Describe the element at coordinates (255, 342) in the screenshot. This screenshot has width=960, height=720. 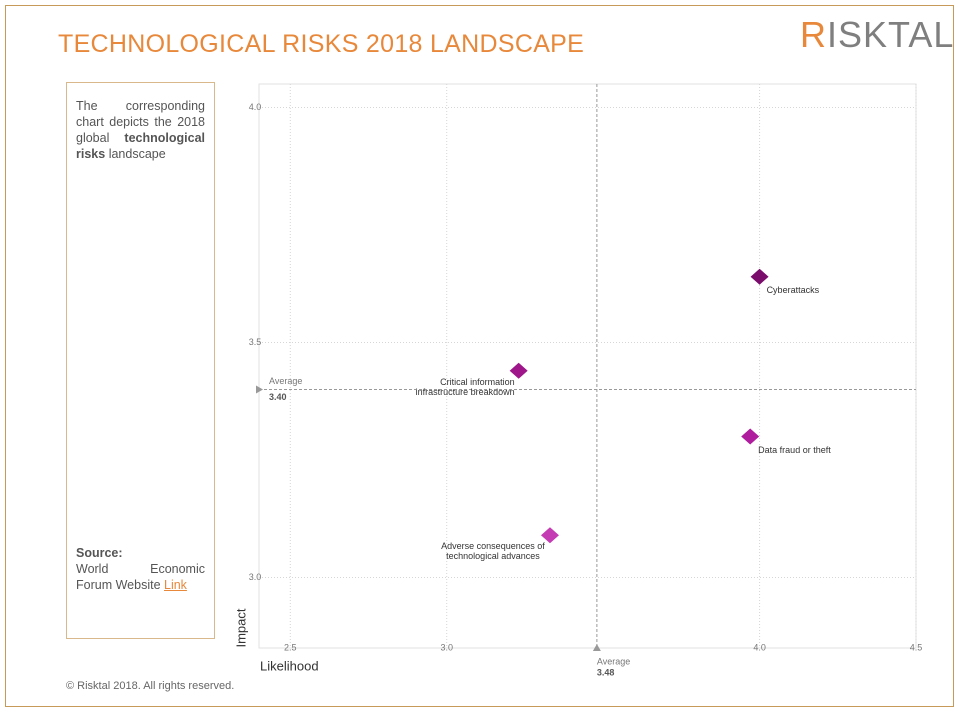
I see `y-tick-label: 3.5` at that location.